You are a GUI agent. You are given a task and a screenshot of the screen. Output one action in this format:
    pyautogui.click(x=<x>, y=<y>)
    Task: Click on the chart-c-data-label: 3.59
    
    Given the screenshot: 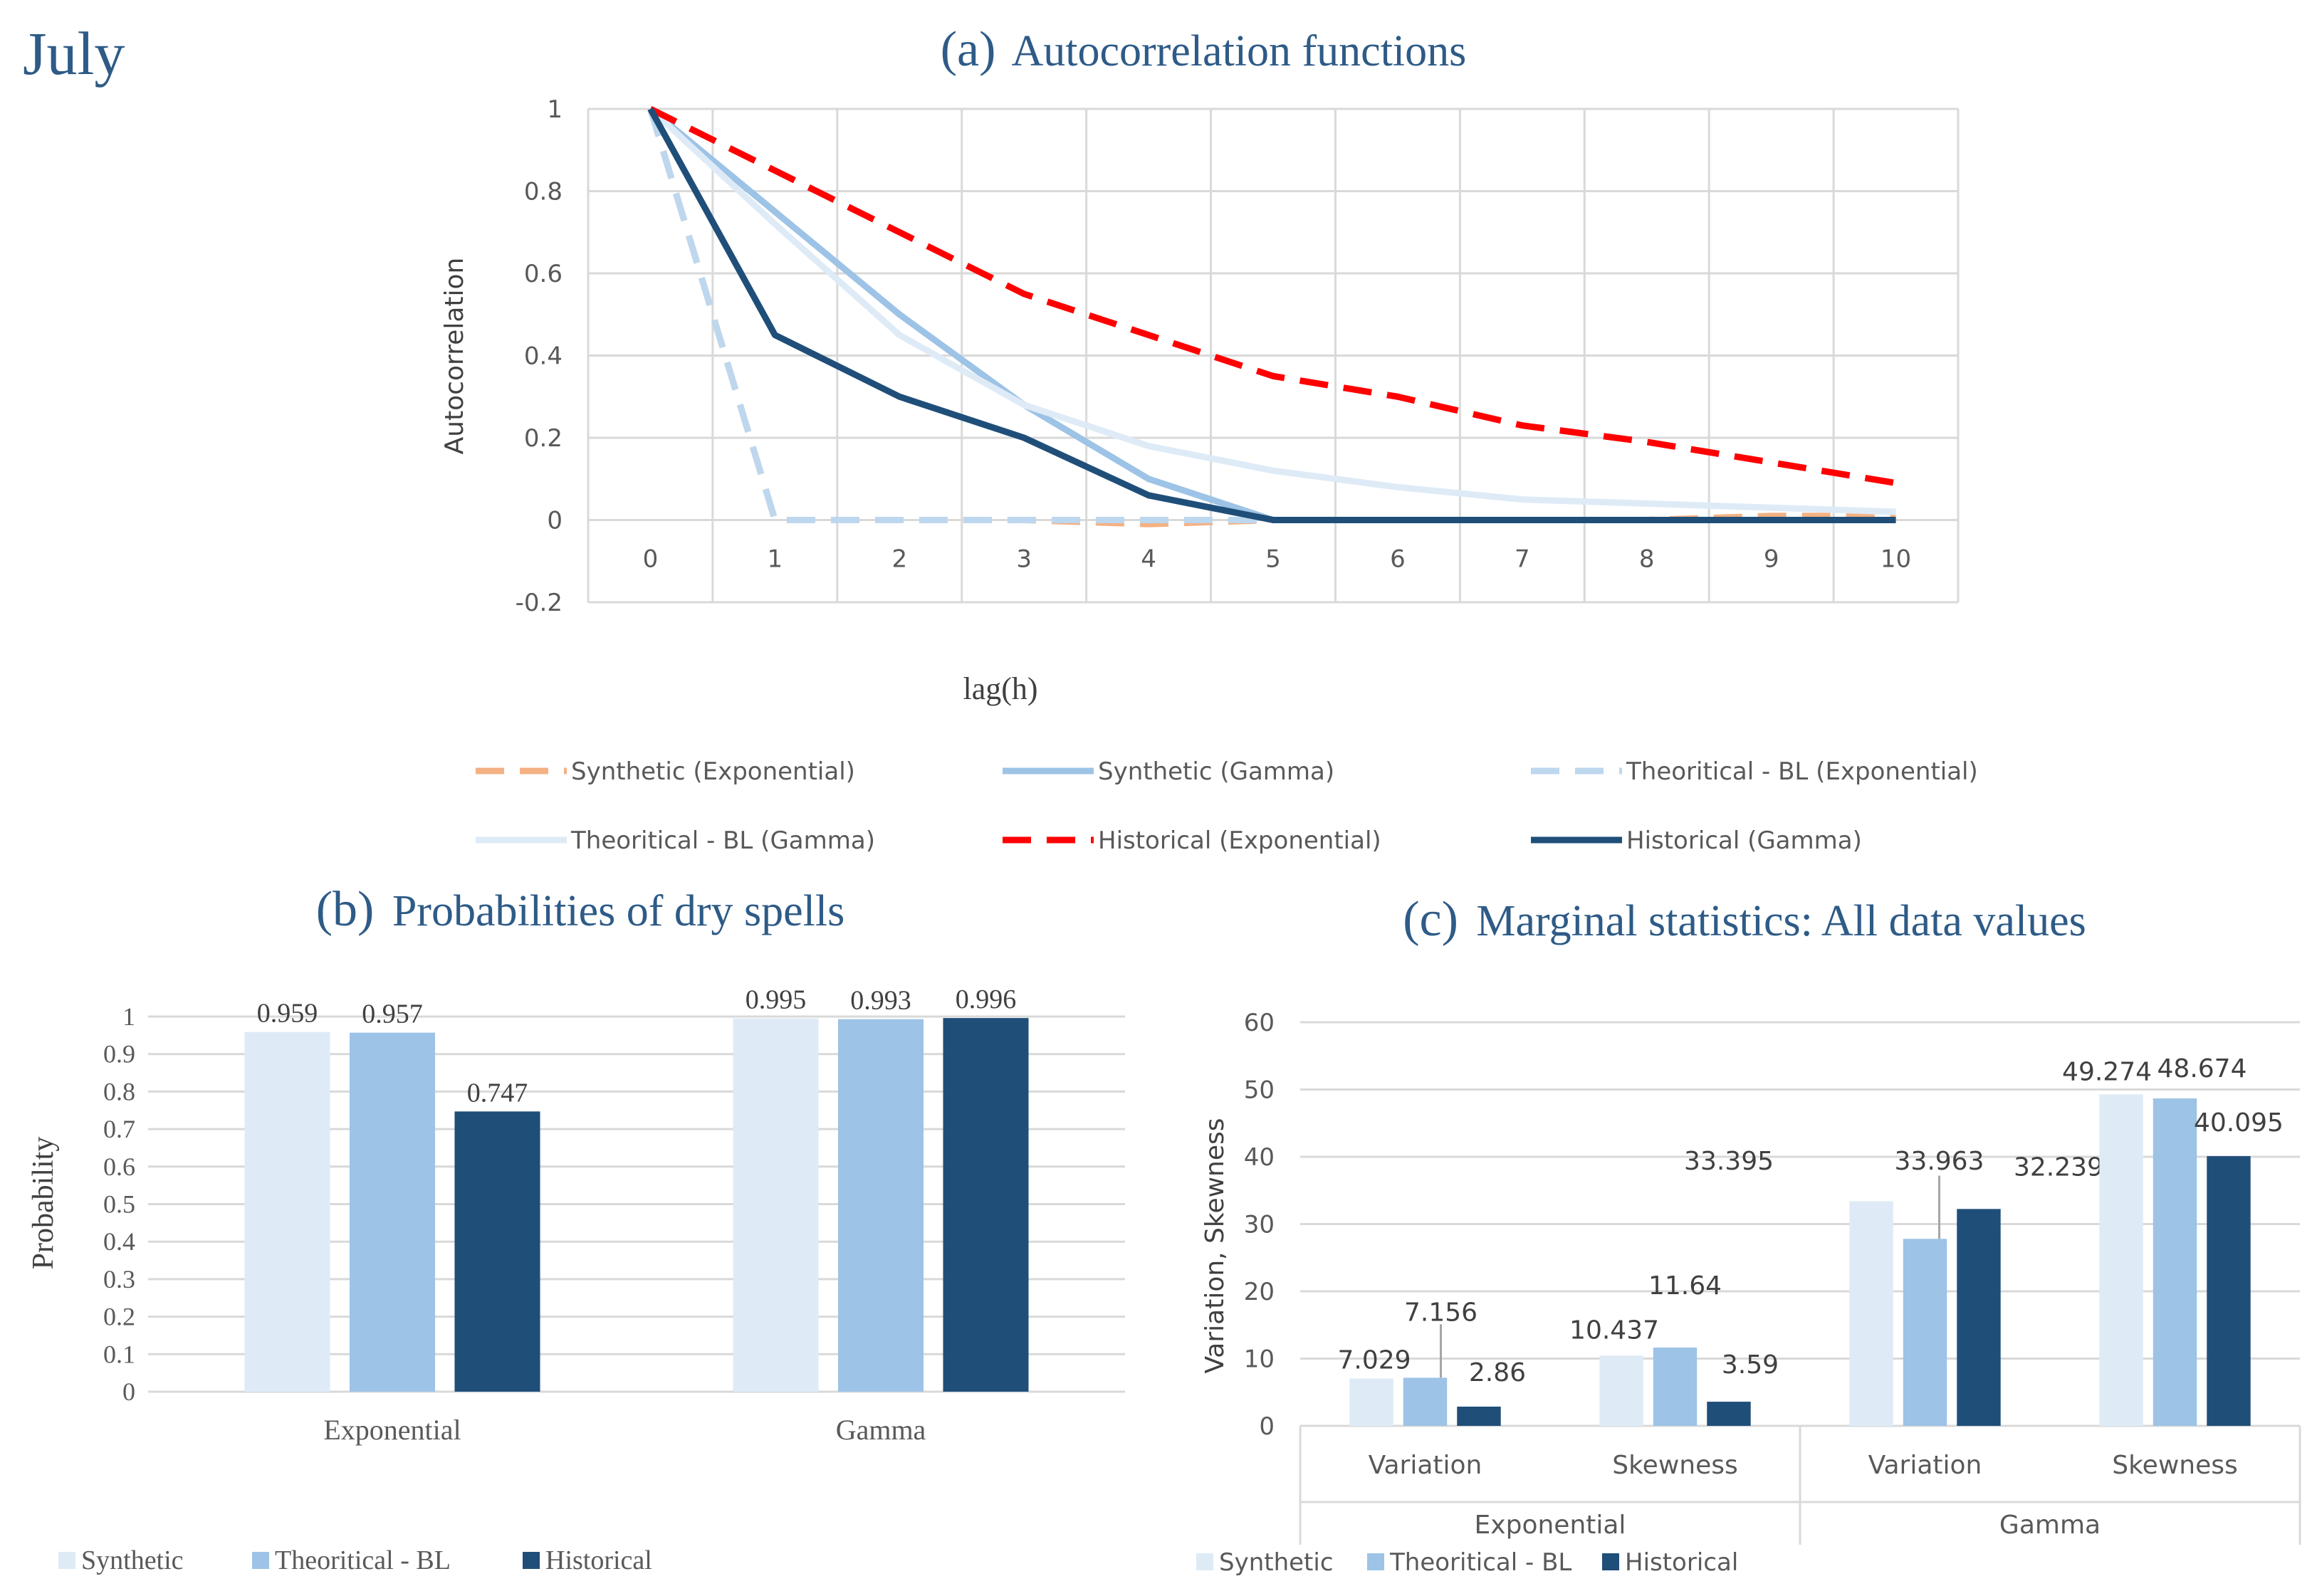 What is the action you would take?
    pyautogui.click(x=1751, y=1365)
    